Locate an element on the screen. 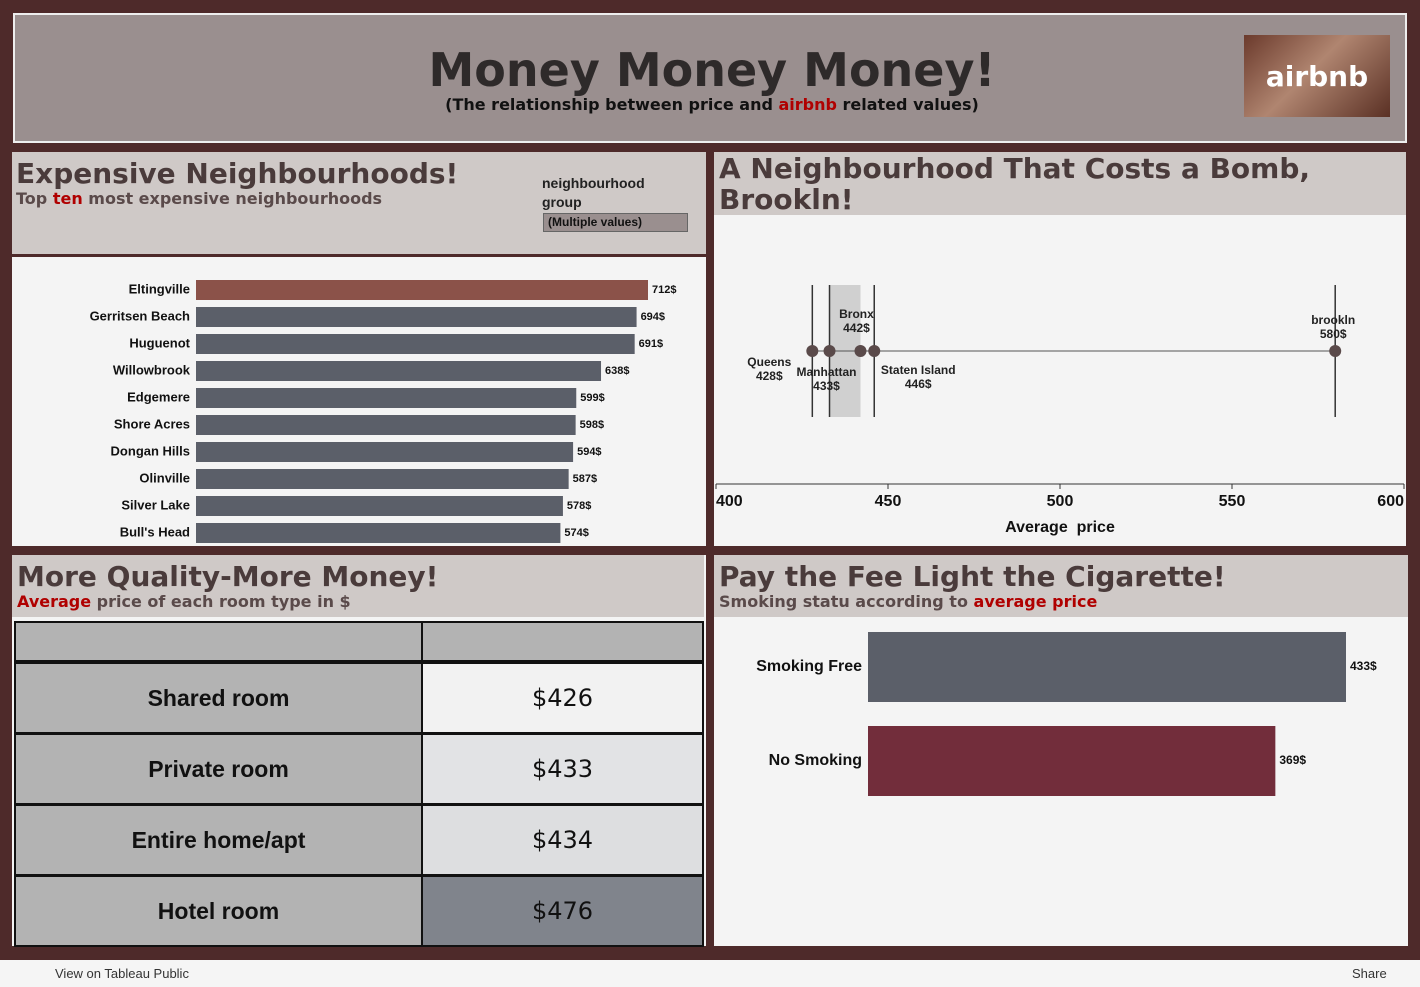 The image size is (1420, 987). subtitle-part: ten is located at coordinates (67, 198).